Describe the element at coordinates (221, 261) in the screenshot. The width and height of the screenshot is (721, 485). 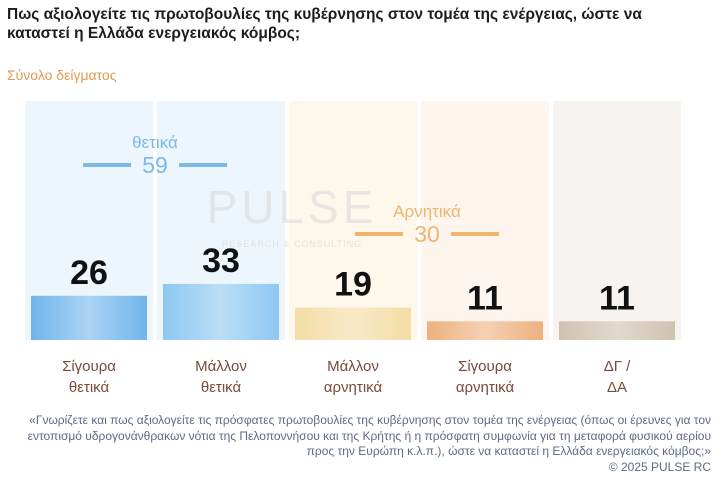
I see `data-label-1: 33` at that location.